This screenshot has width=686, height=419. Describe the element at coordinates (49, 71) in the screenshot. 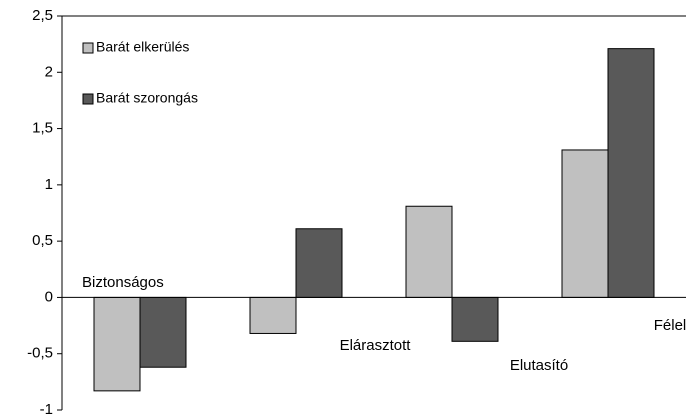

I see `y-tick-label: 2` at that location.